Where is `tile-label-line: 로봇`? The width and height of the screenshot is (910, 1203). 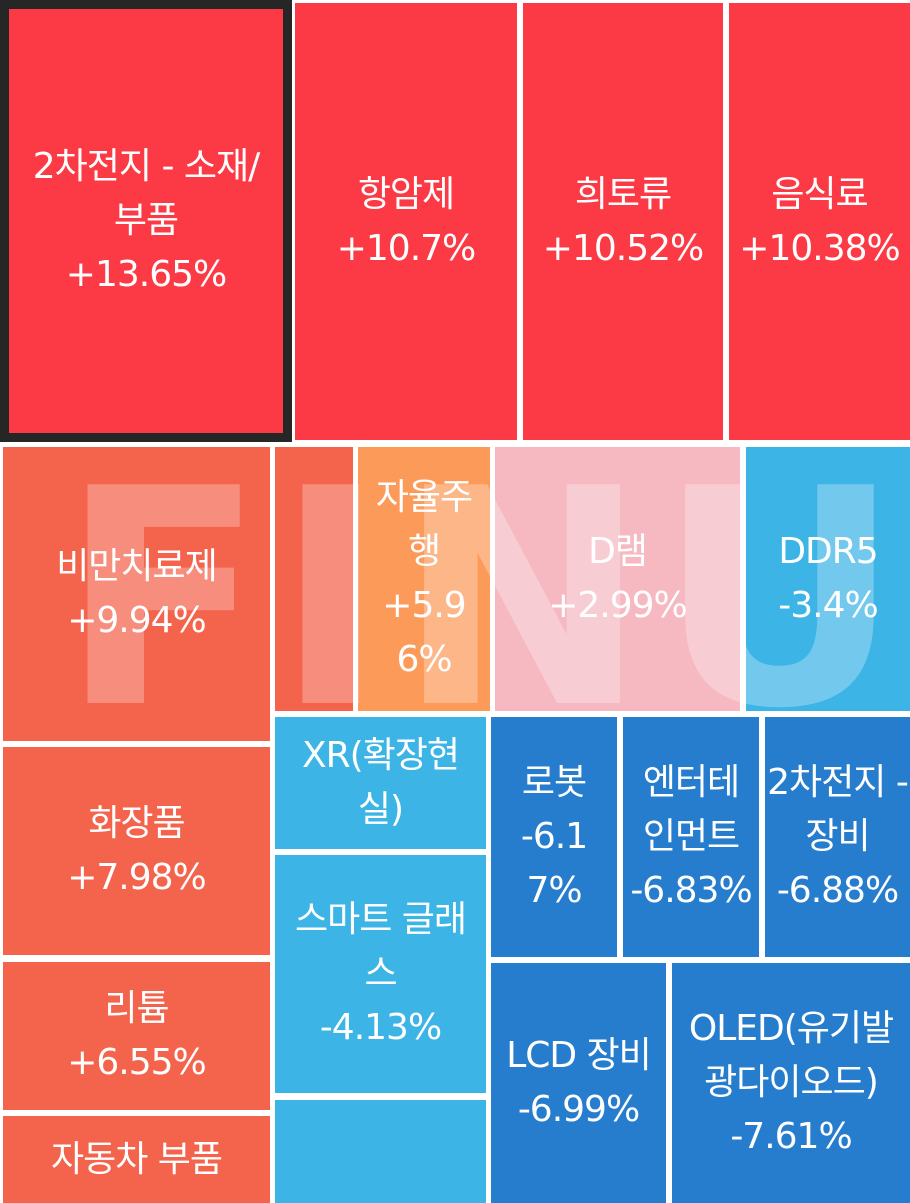
tile-label-line: 로봇 is located at coordinates (554, 782).